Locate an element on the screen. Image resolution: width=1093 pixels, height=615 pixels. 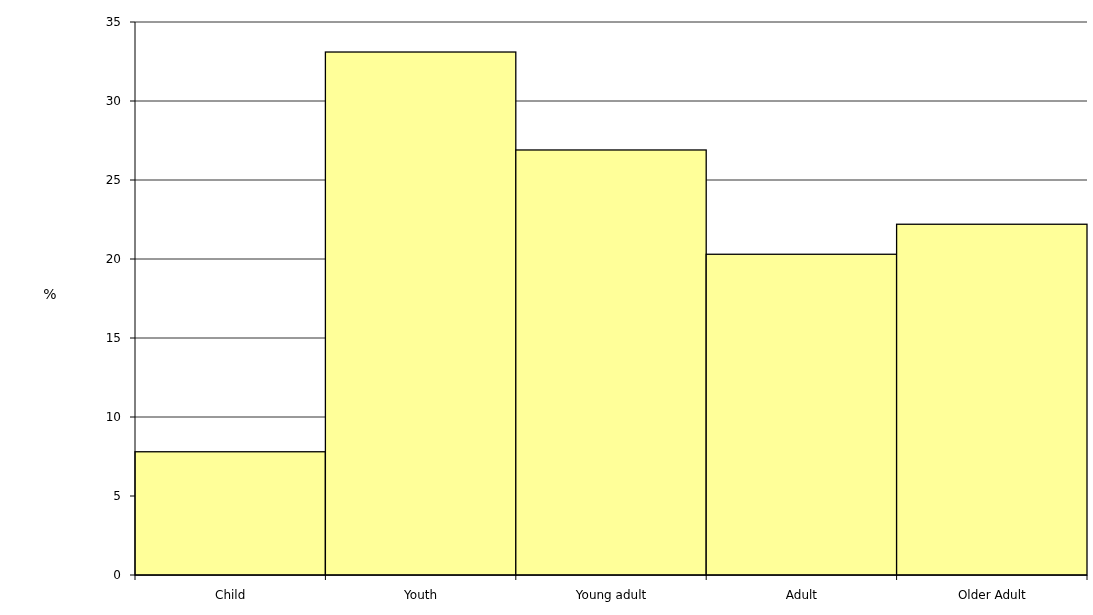
y-tick-label: 10 is located at coordinates (113, 417).